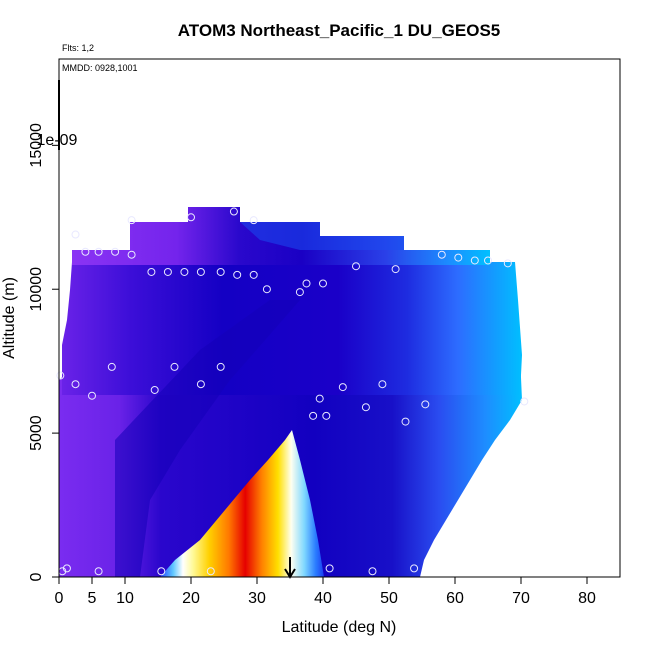 This screenshot has width=650, height=650. I want to click on x-tick-label: 50, so click(389, 598).